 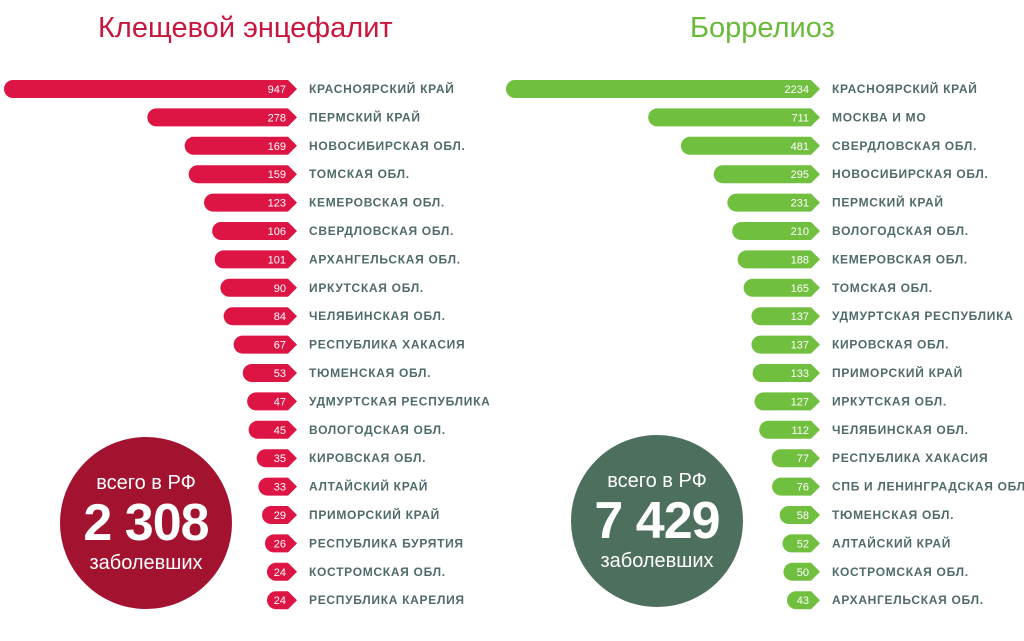 What do you see at coordinates (800, 289) in the screenshot?
I see `borreliosis-bar-value-8: 165` at bounding box center [800, 289].